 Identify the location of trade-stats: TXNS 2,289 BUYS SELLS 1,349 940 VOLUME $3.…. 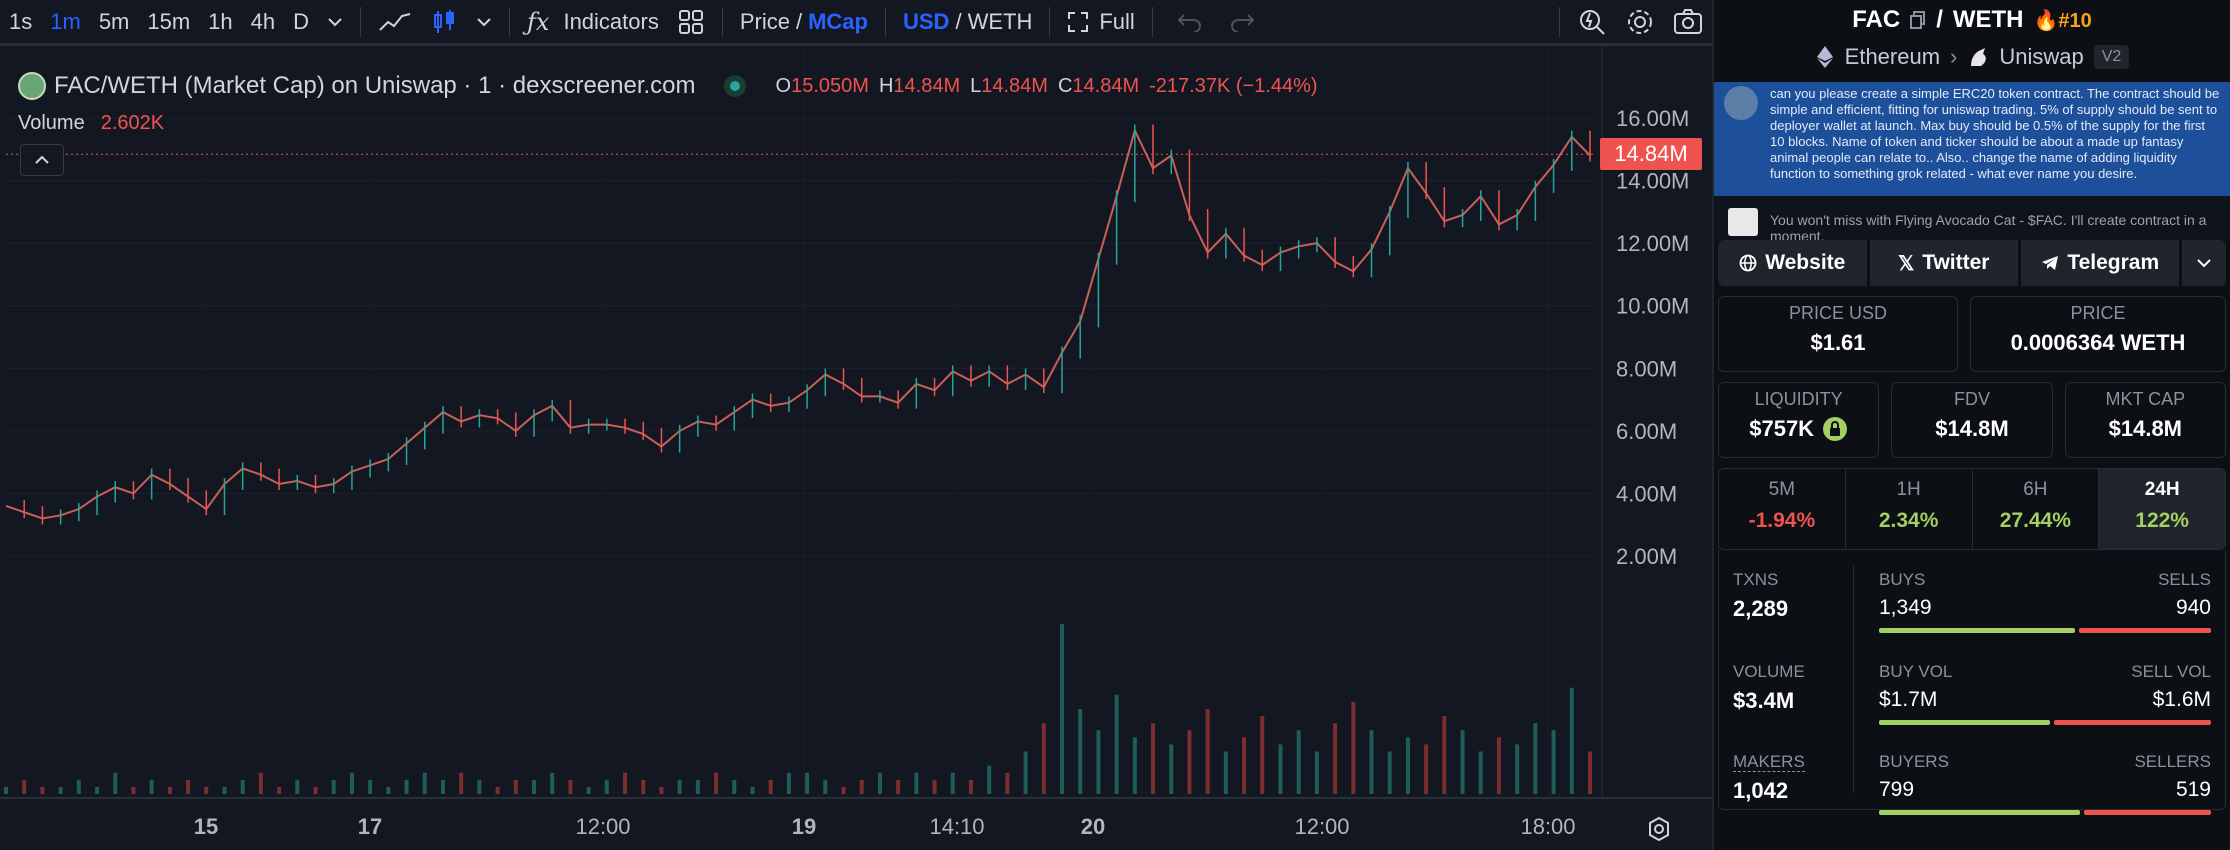
(1972, 682).